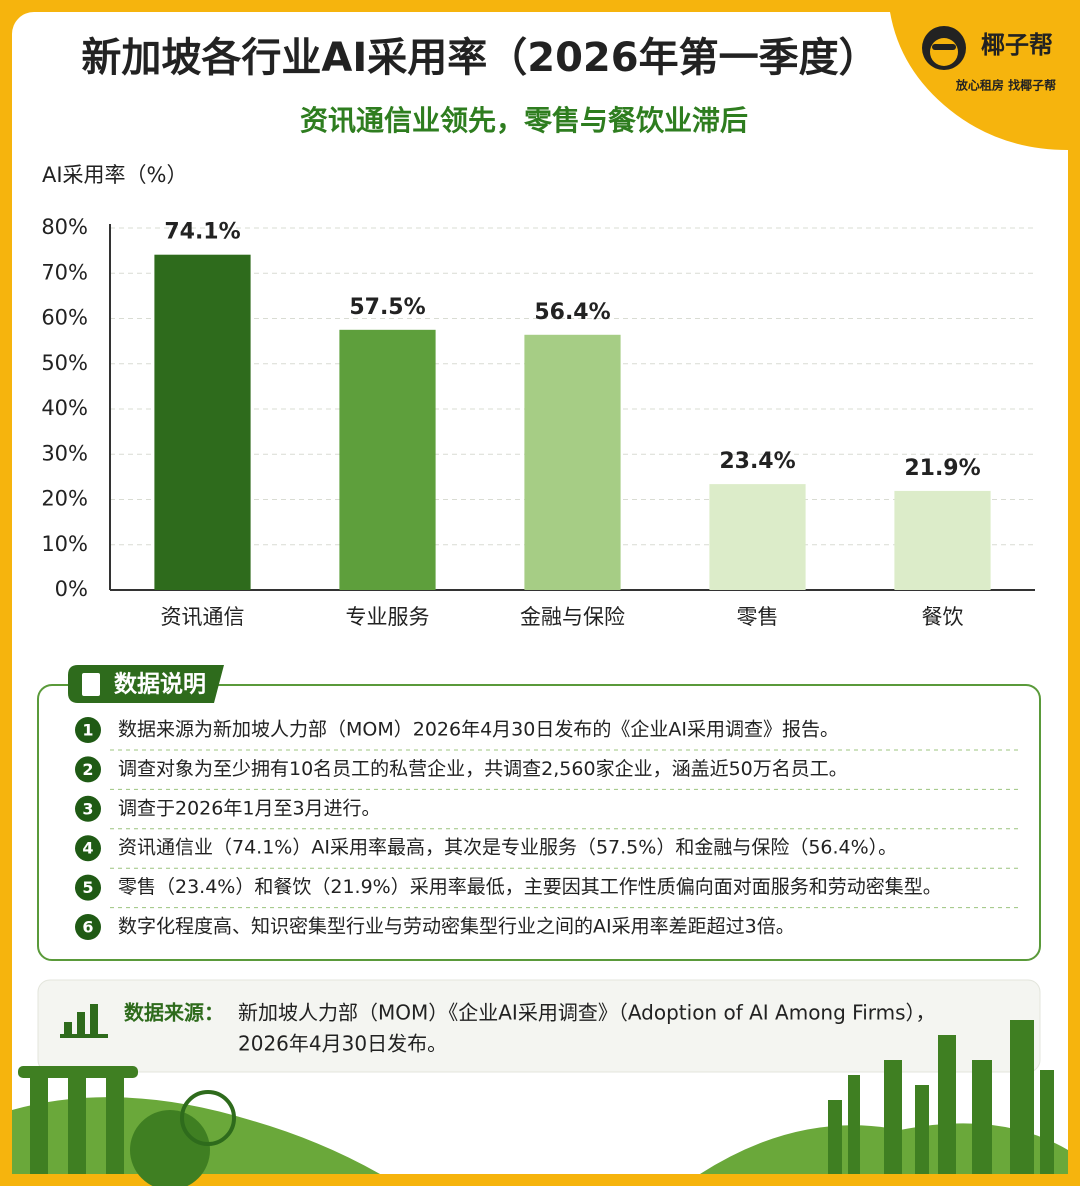 The width and height of the screenshot is (1080, 1190). What do you see at coordinates (942, 468) in the screenshot?
I see `data-label: 21.9%` at bounding box center [942, 468].